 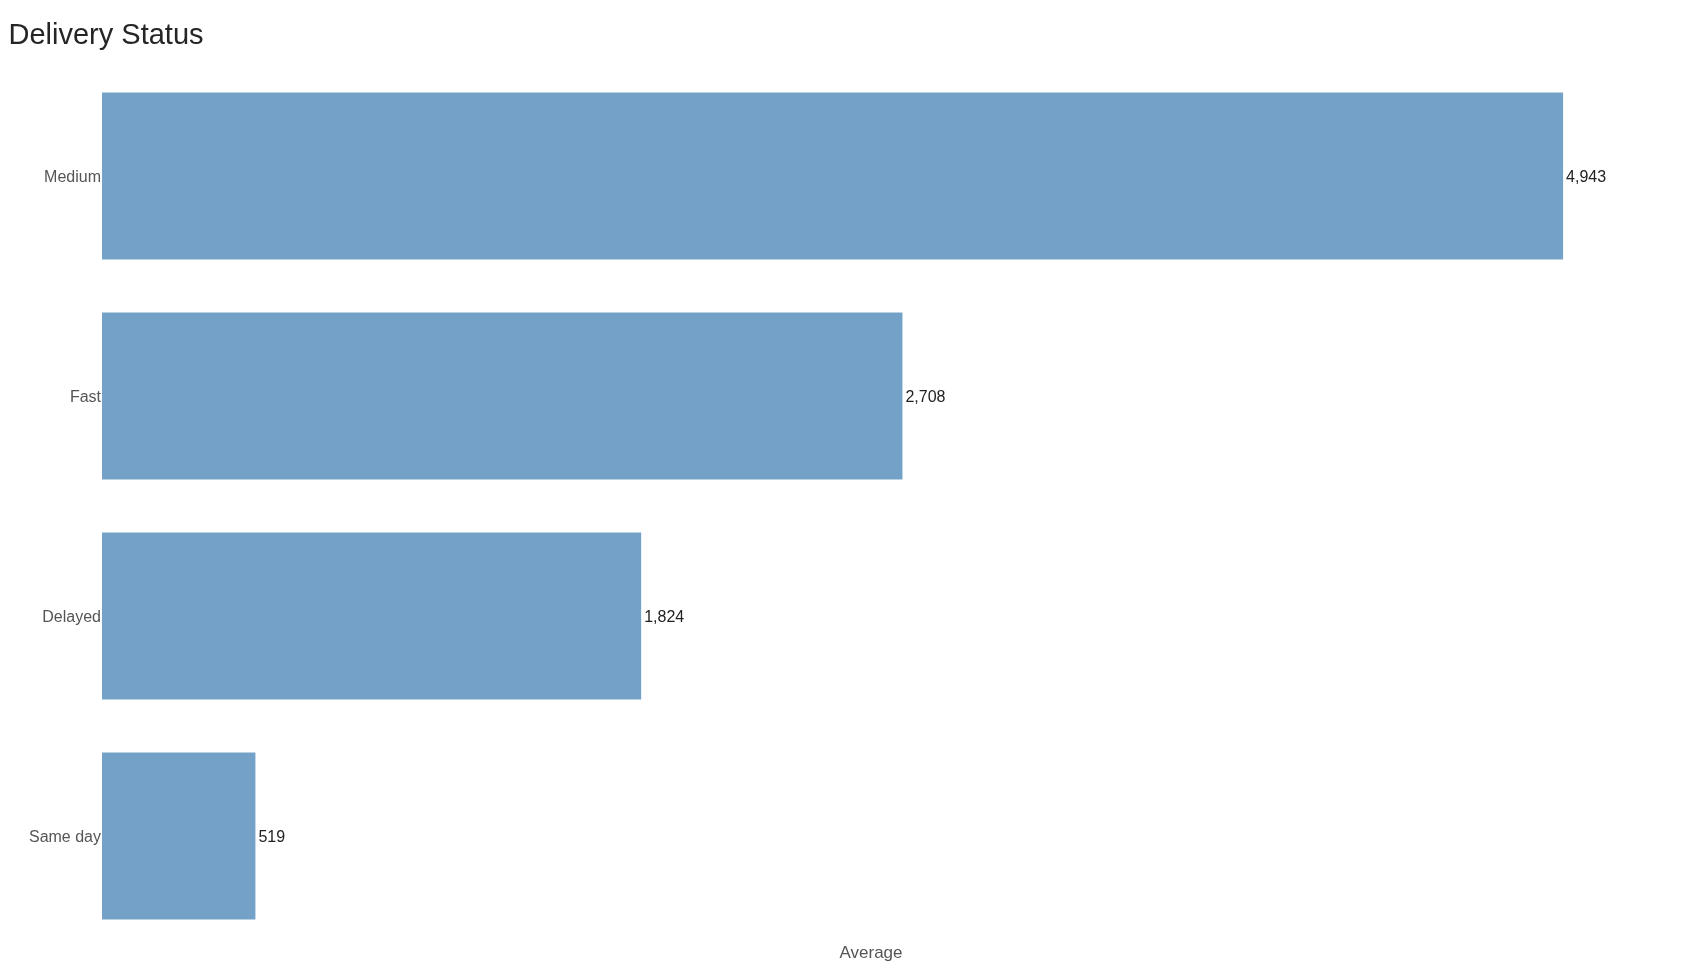 I want to click on data-label: 2,708, so click(x=925, y=396).